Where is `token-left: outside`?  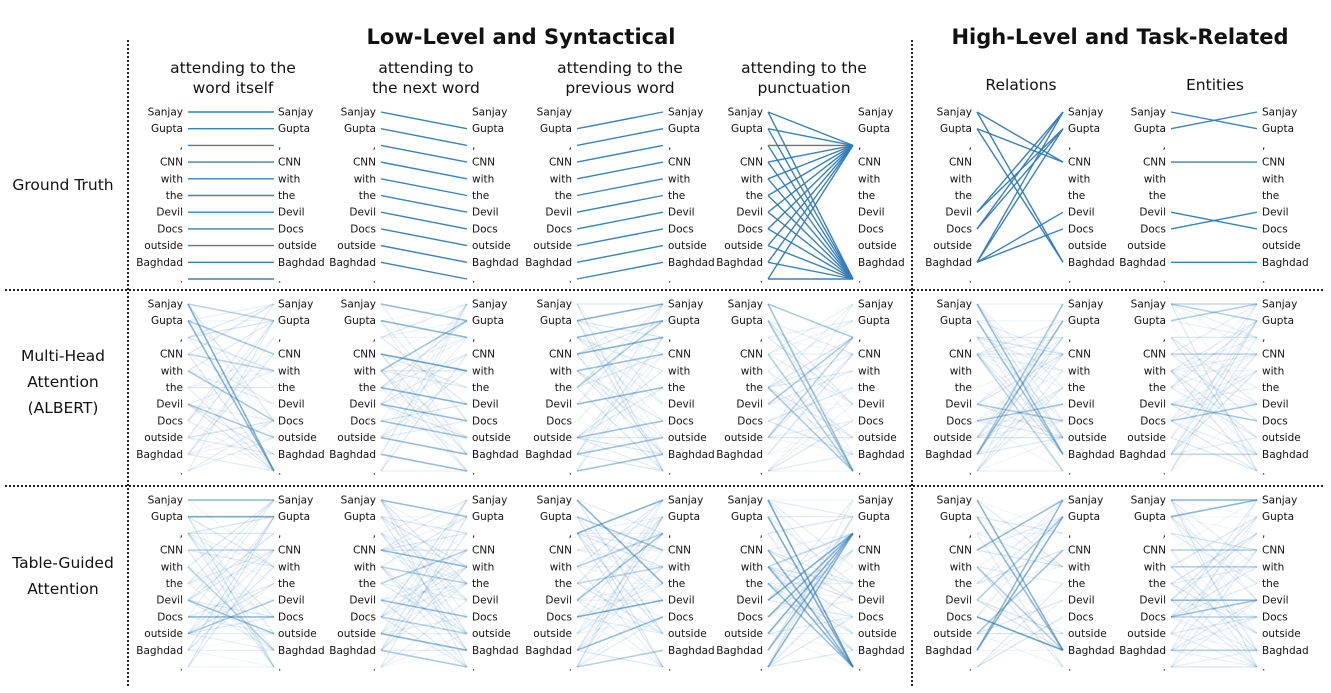 token-left: outside is located at coordinates (356, 438).